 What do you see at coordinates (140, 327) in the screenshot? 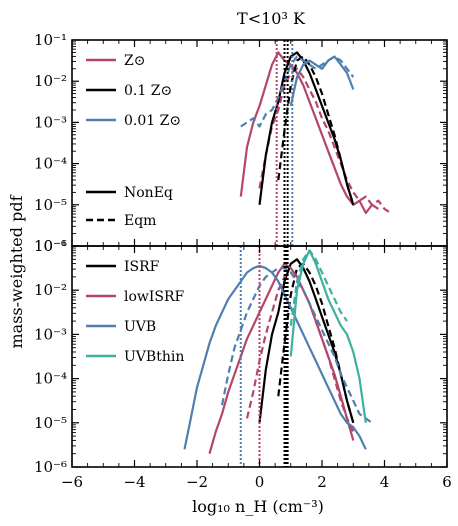
I see `legend-label-bottom-2: UVB` at bounding box center [140, 327].